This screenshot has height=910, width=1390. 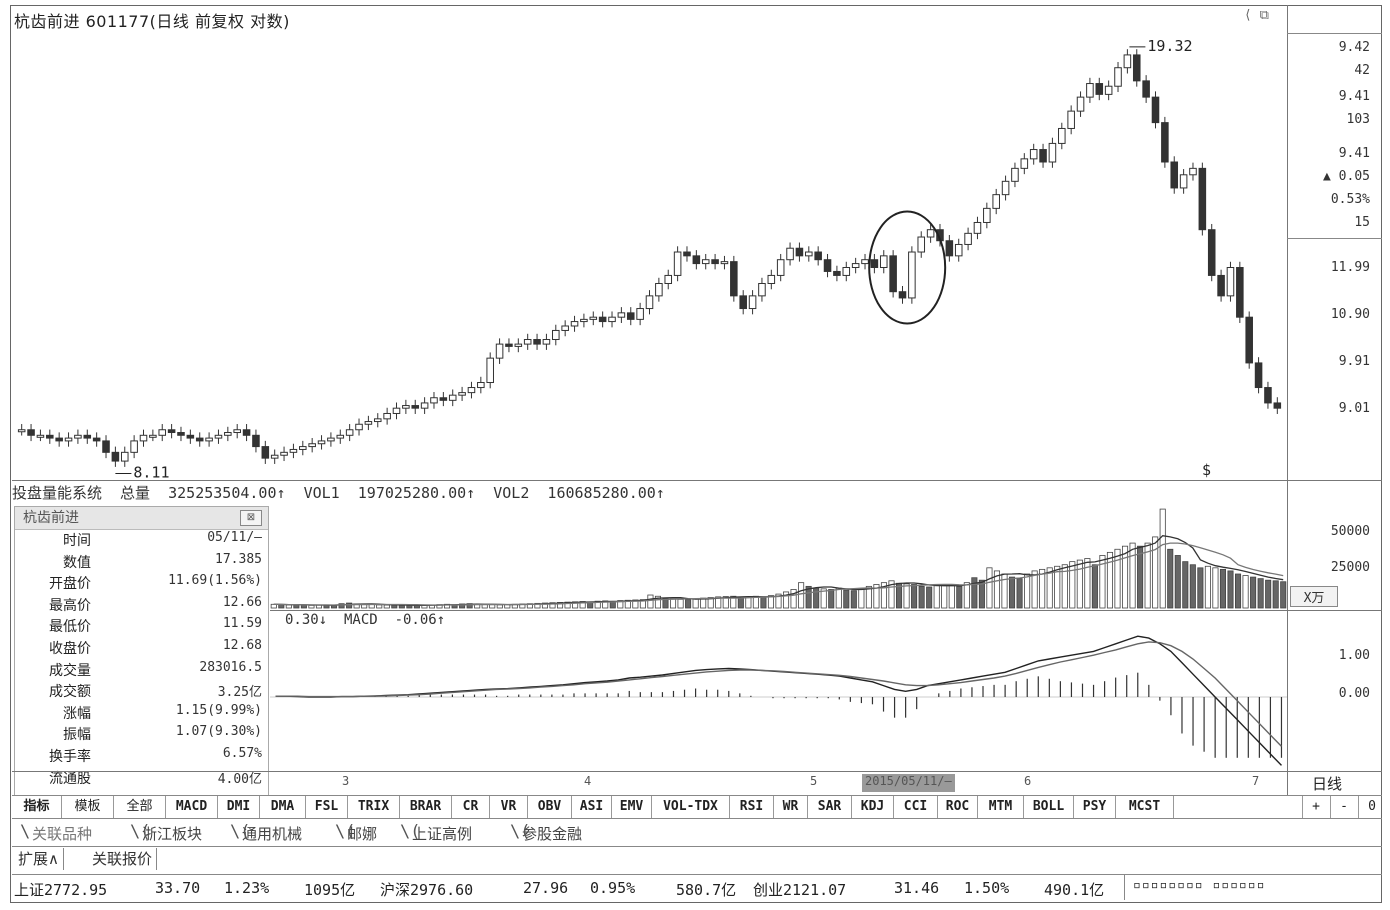 What do you see at coordinates (1256, 15) in the screenshot?
I see `window-controls: ⟨ ⧉` at bounding box center [1256, 15].